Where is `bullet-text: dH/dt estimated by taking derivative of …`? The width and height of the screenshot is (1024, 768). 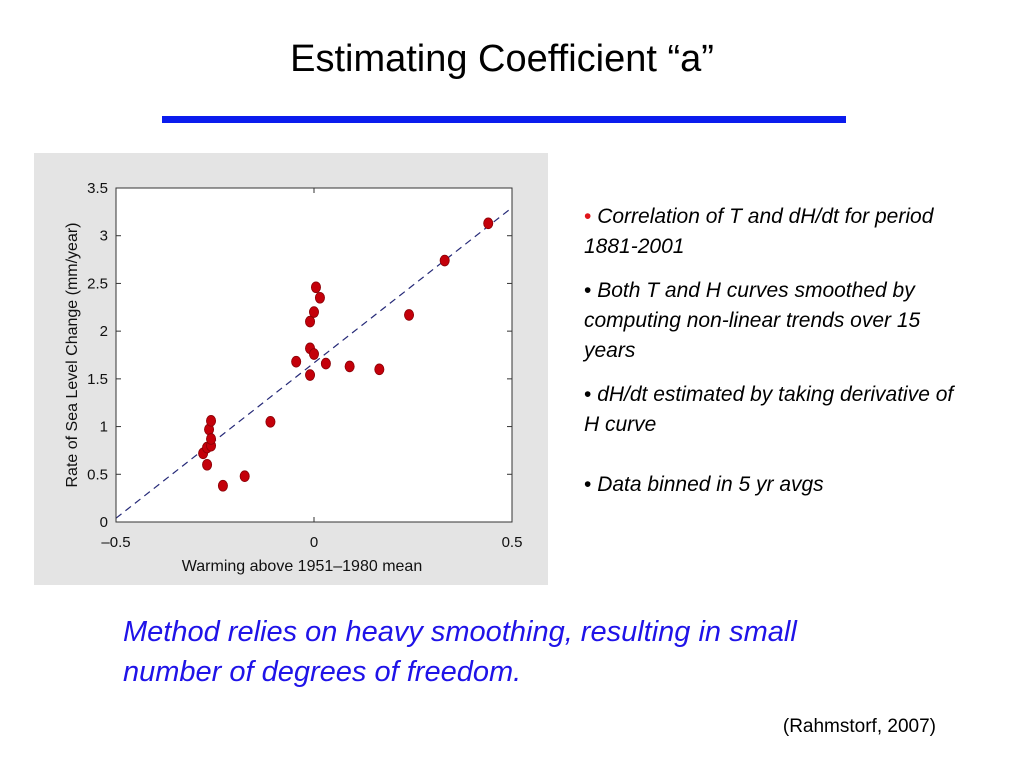 bullet-text: dH/dt estimated by taking derivative of … is located at coordinates (769, 409).